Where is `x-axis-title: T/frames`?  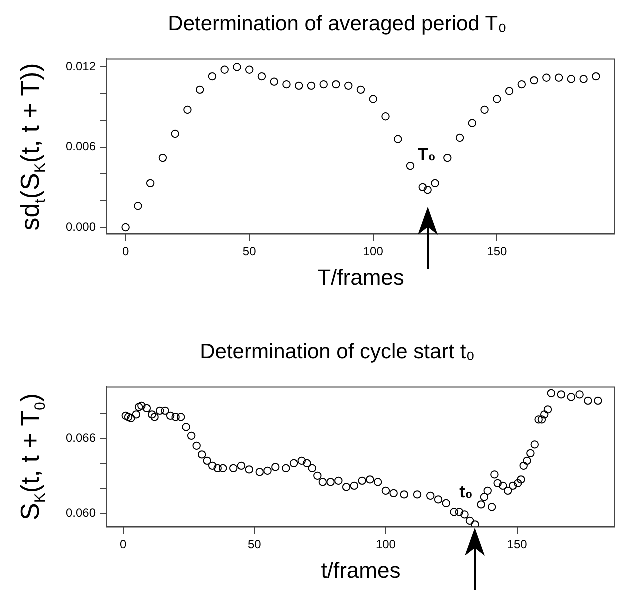 x-axis-title: T/frames is located at coordinates (361, 277).